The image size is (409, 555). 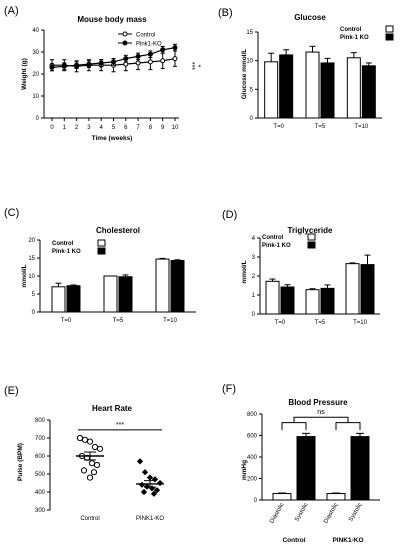 What do you see at coordinates (34, 295) in the screenshot?
I see `chart-c-y-tick-label: 5` at bounding box center [34, 295].